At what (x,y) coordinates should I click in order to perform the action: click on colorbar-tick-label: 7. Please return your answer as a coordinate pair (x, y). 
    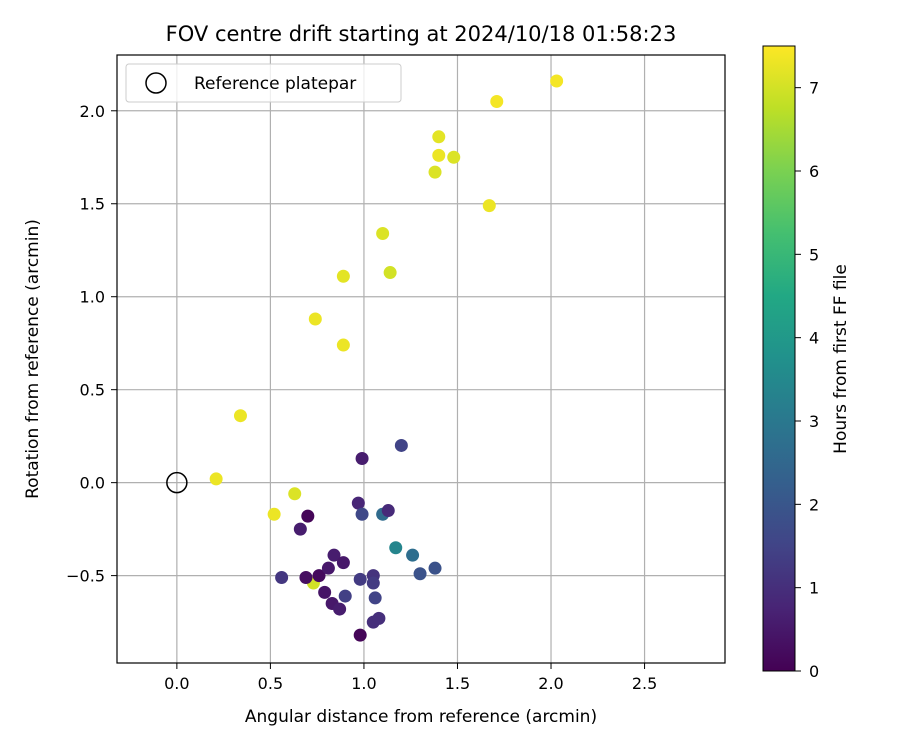
    Looking at the image, I should click on (814, 88).